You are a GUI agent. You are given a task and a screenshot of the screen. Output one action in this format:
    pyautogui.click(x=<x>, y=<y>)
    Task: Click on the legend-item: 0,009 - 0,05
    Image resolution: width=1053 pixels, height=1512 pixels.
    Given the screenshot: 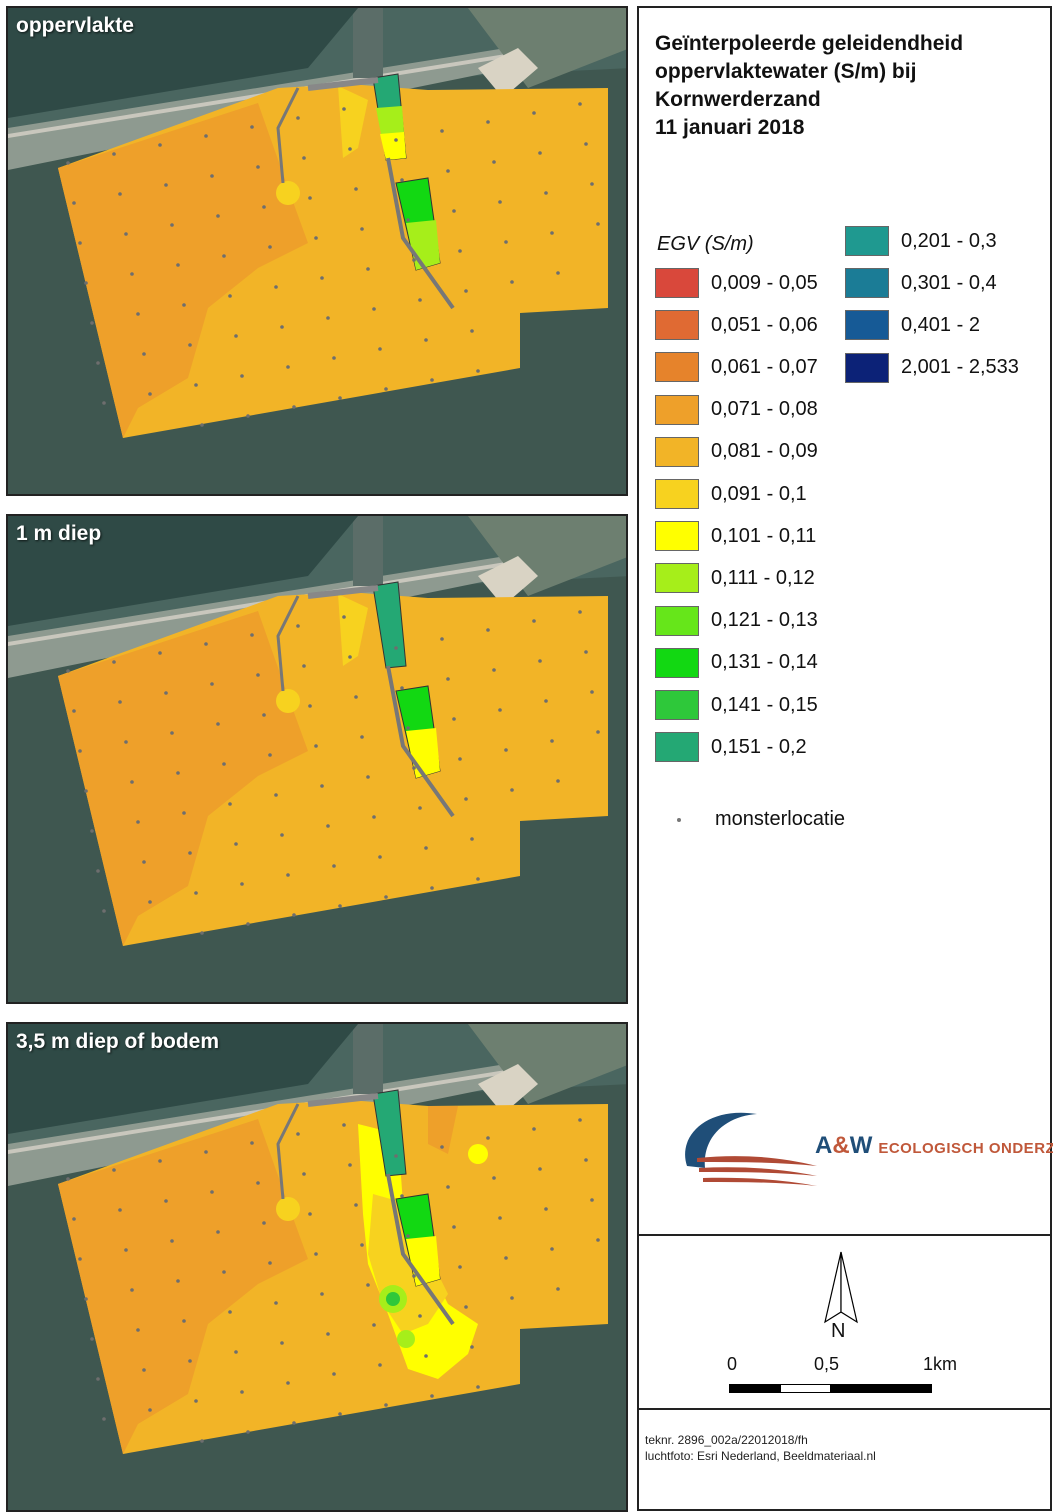 What is the action you would take?
    pyautogui.click(x=736, y=283)
    